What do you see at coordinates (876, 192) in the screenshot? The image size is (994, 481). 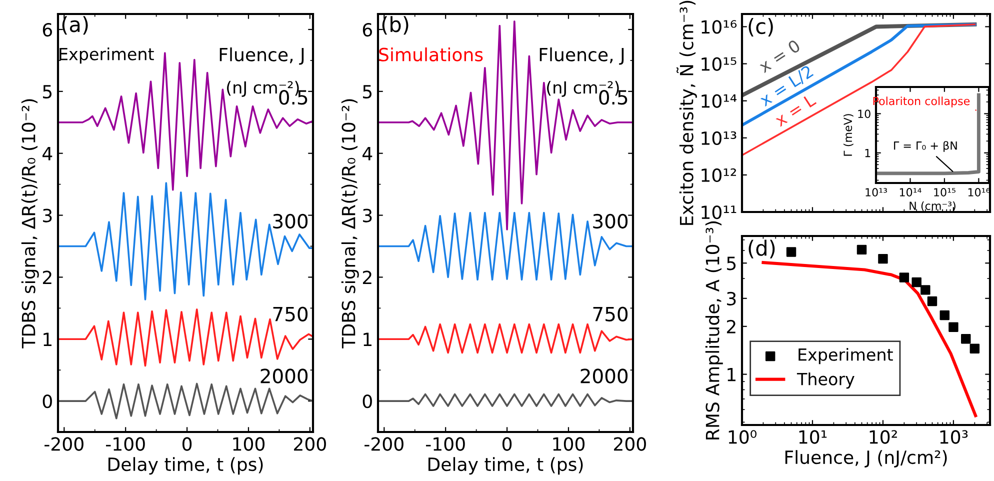 I see `x-tick-label: 10¹³` at bounding box center [876, 192].